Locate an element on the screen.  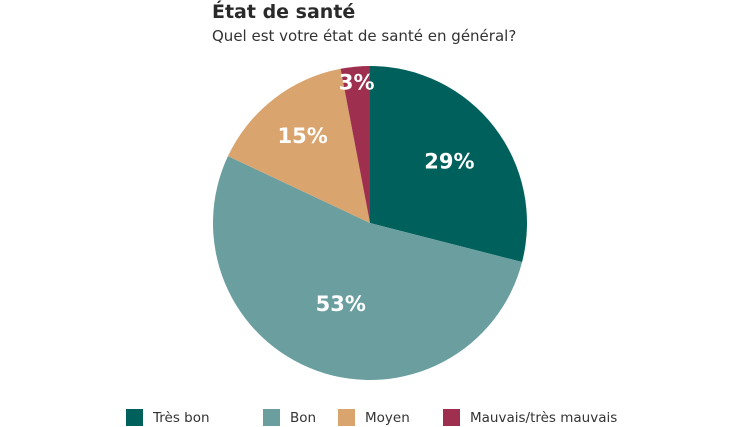
slice-label-2: 15% is located at coordinates (303, 136).